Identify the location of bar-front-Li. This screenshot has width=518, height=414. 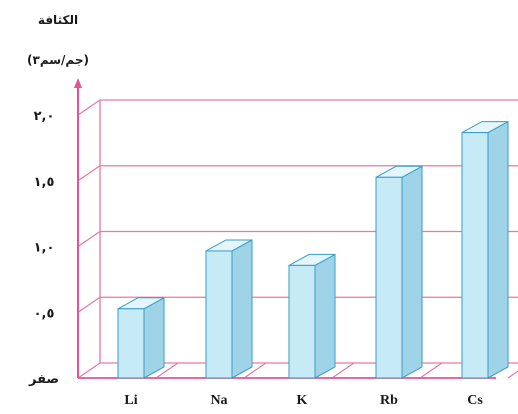
(131, 343).